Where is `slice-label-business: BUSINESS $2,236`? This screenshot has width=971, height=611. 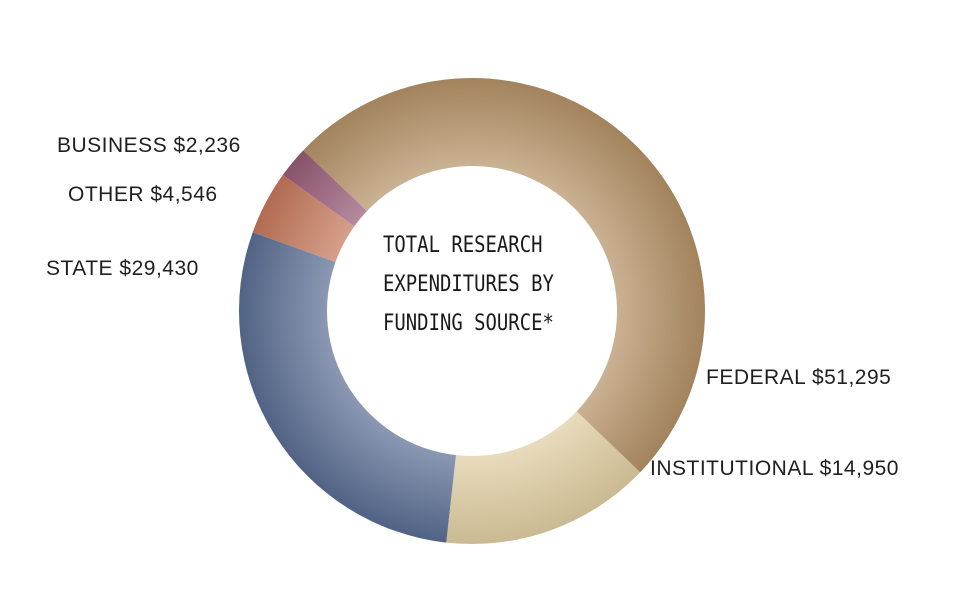 slice-label-business: BUSINESS $2,236 is located at coordinates (149, 146).